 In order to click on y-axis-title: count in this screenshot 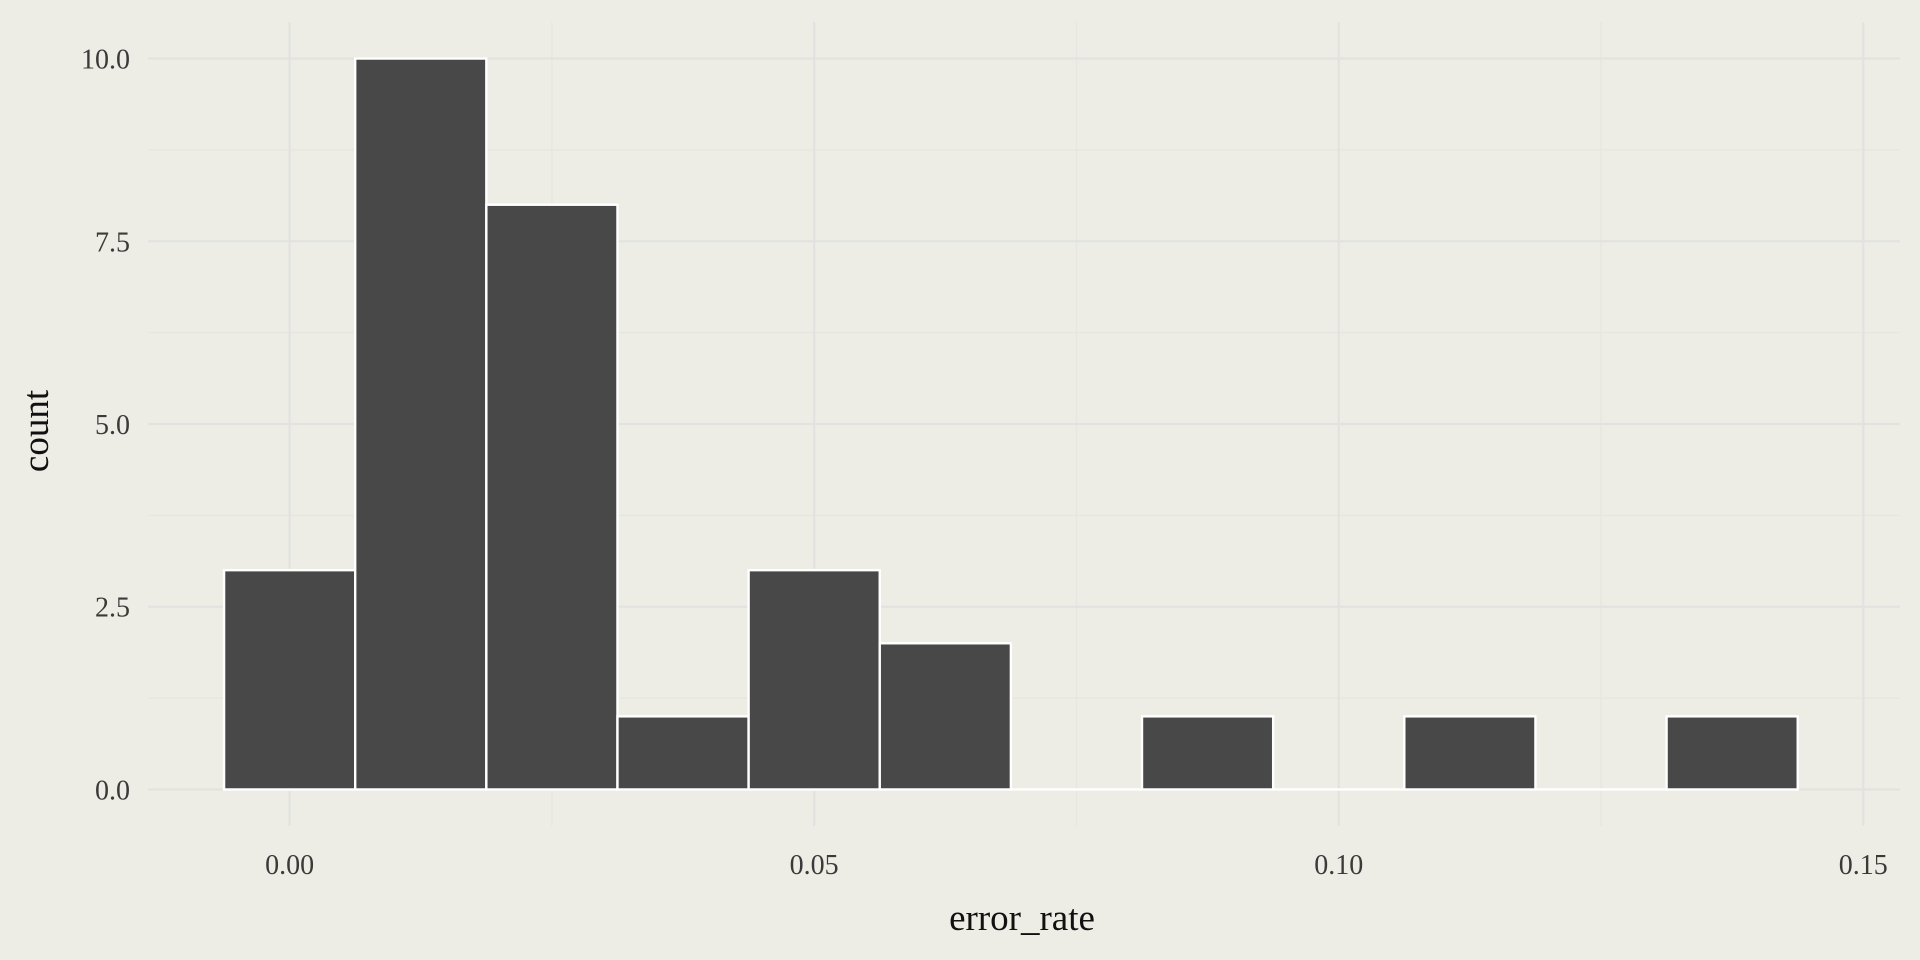, I will do `click(36, 430)`.